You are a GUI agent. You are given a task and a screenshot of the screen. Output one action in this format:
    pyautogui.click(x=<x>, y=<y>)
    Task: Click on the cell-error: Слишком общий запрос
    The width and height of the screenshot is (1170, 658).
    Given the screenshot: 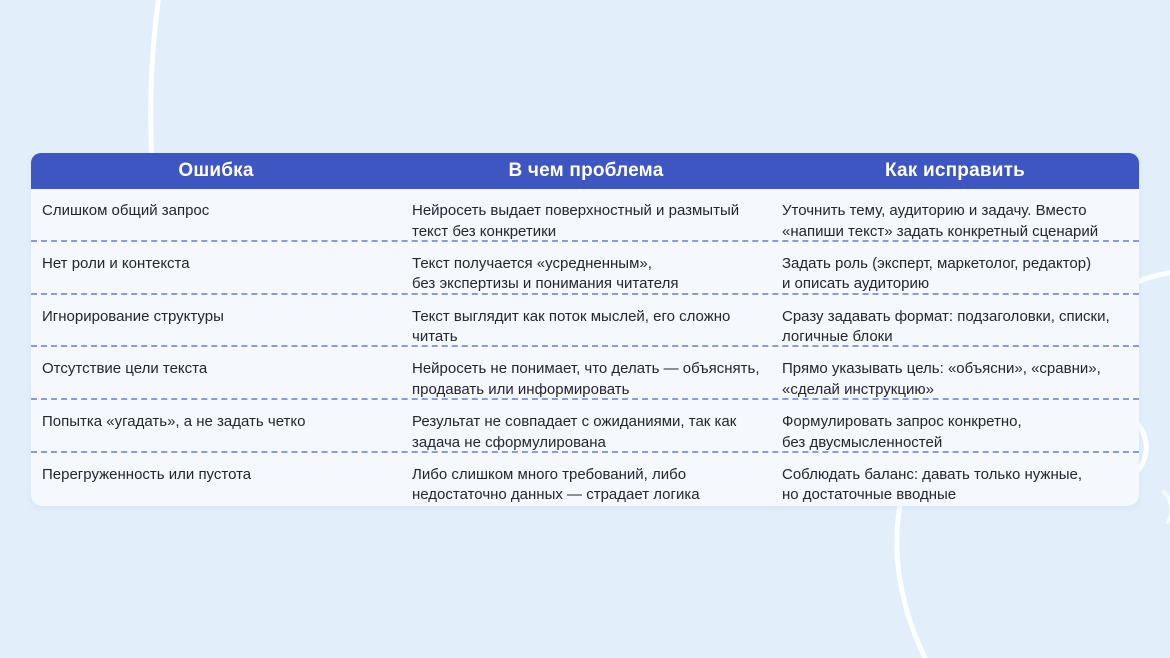 What is the action you would take?
    pyautogui.click(x=126, y=210)
    